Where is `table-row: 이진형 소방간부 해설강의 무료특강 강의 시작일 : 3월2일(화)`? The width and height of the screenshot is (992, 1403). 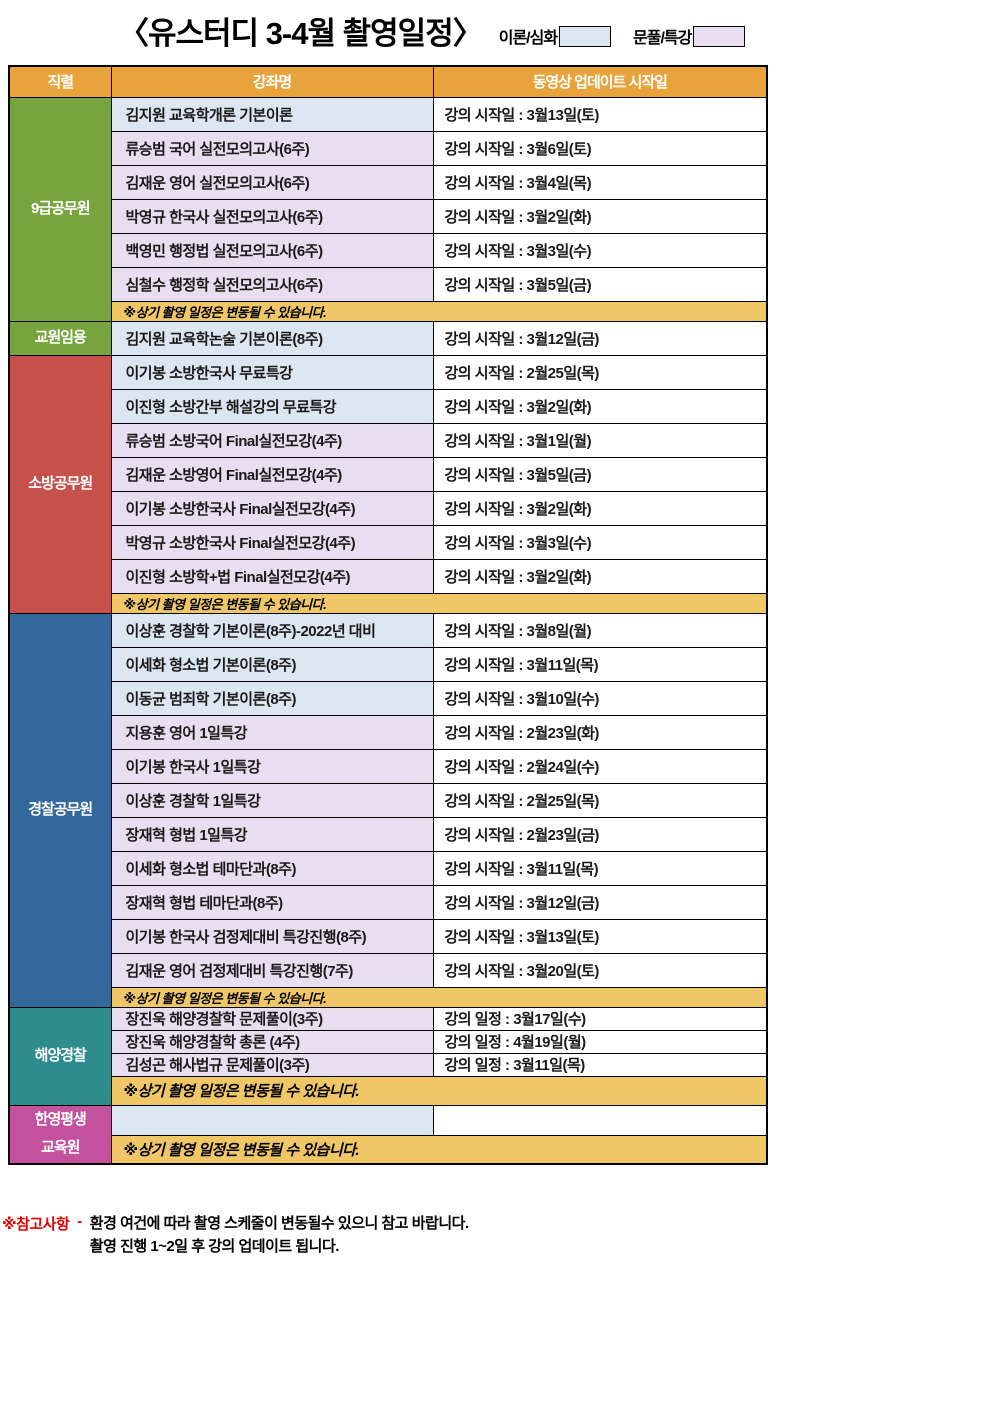 table-row: 이진형 소방간부 해설강의 무료특강 강의 시작일 : 3월2일(화) is located at coordinates (388, 406).